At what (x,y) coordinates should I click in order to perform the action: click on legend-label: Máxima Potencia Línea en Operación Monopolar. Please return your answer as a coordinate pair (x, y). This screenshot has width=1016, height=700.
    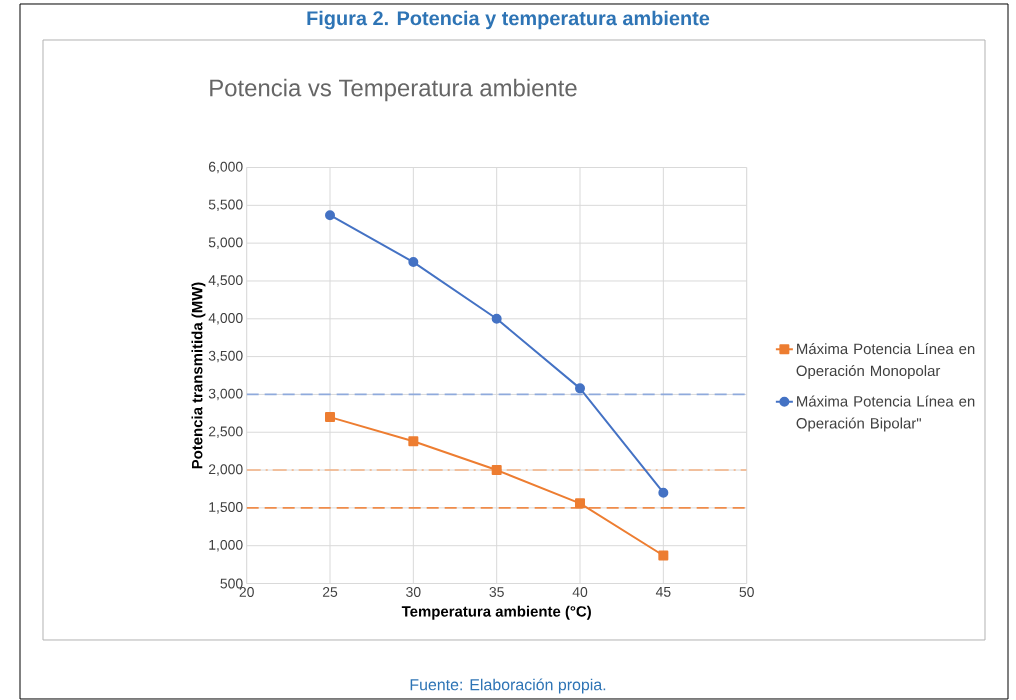
    Looking at the image, I should click on (885, 361).